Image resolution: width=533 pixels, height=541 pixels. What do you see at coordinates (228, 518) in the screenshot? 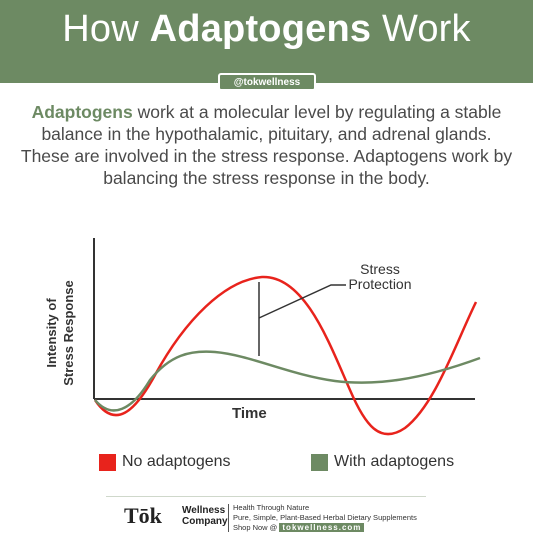
I see `footer-separator` at bounding box center [228, 518].